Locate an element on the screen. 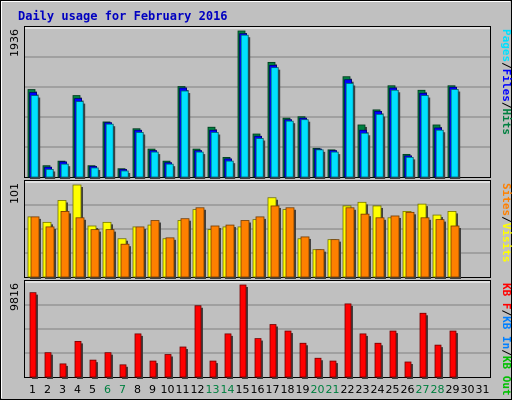 This screenshot has height=400, width=512. legend-item: Pages is located at coordinates (506, 45).